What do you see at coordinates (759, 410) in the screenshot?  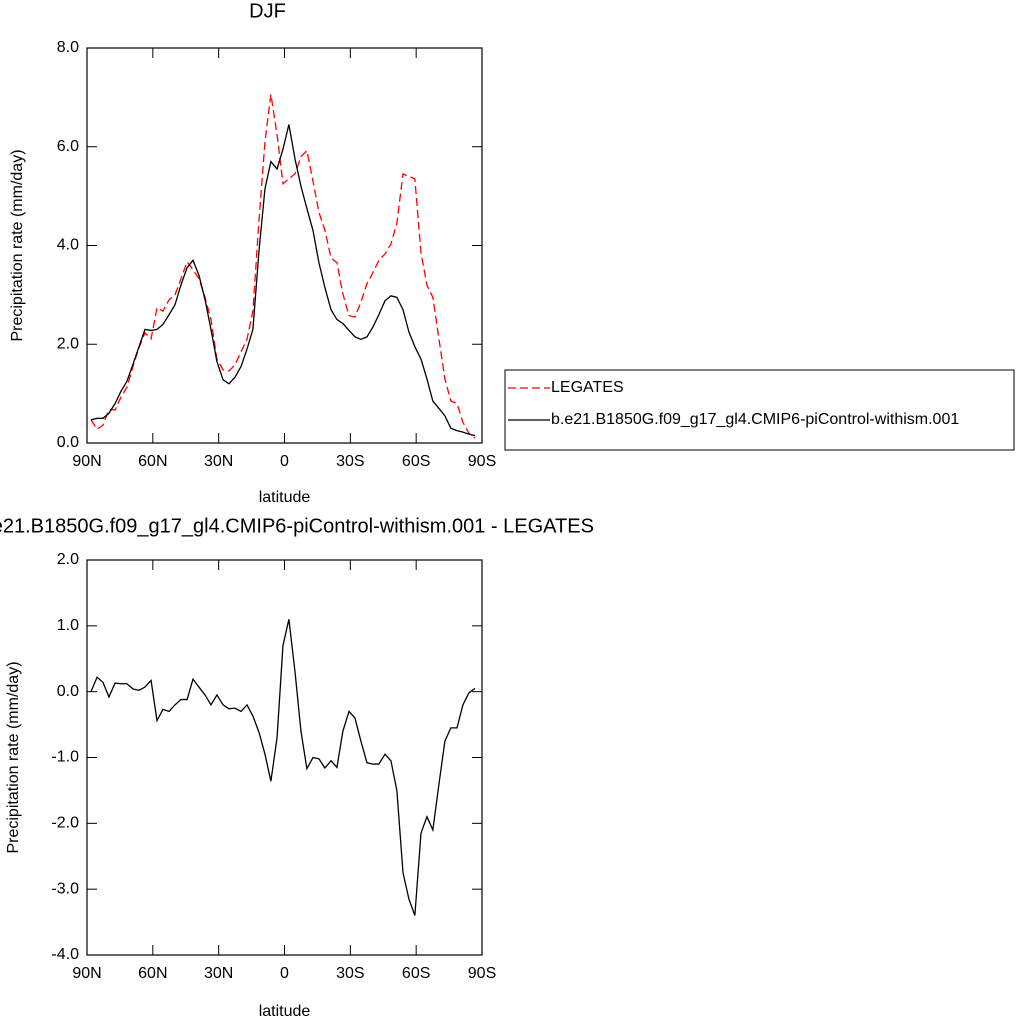 I see `legend-box` at bounding box center [759, 410].